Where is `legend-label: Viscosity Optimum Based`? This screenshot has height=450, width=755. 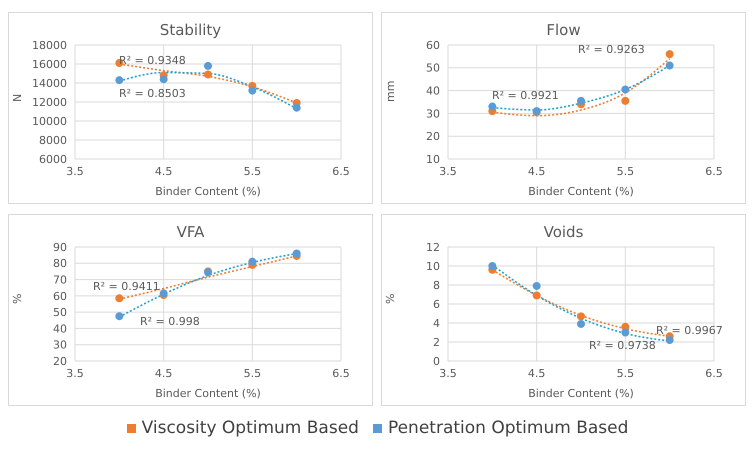 legend-label: Viscosity Optimum Based is located at coordinates (250, 428).